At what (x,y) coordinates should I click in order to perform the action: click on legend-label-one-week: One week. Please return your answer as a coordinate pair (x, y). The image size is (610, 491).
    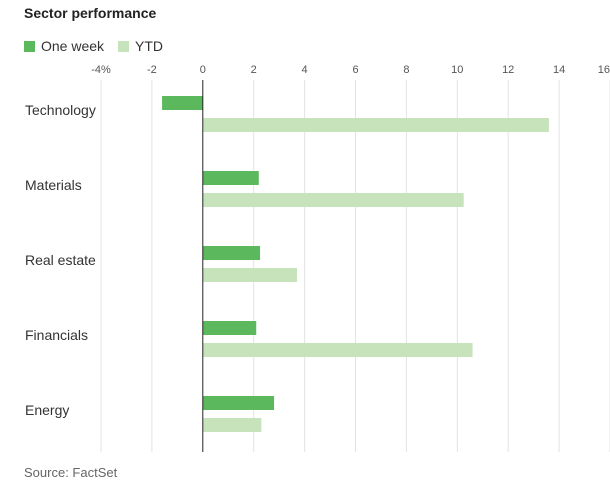
    Looking at the image, I should click on (73, 46).